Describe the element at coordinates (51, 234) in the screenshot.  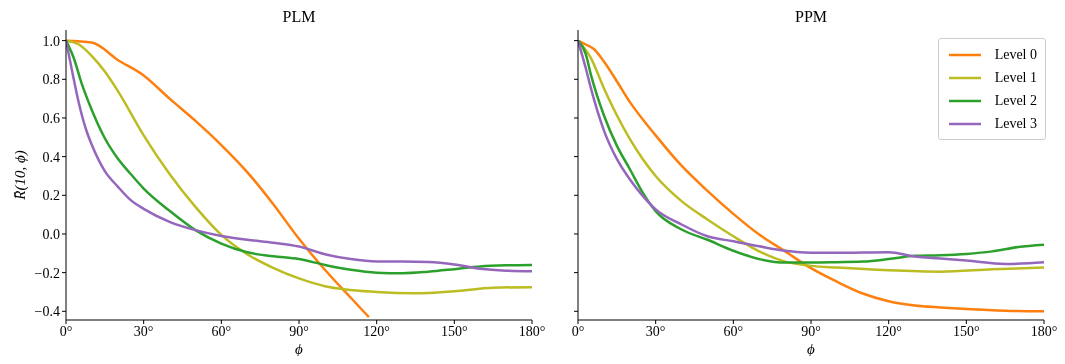
I see `y-tick-label: 0.0` at that location.